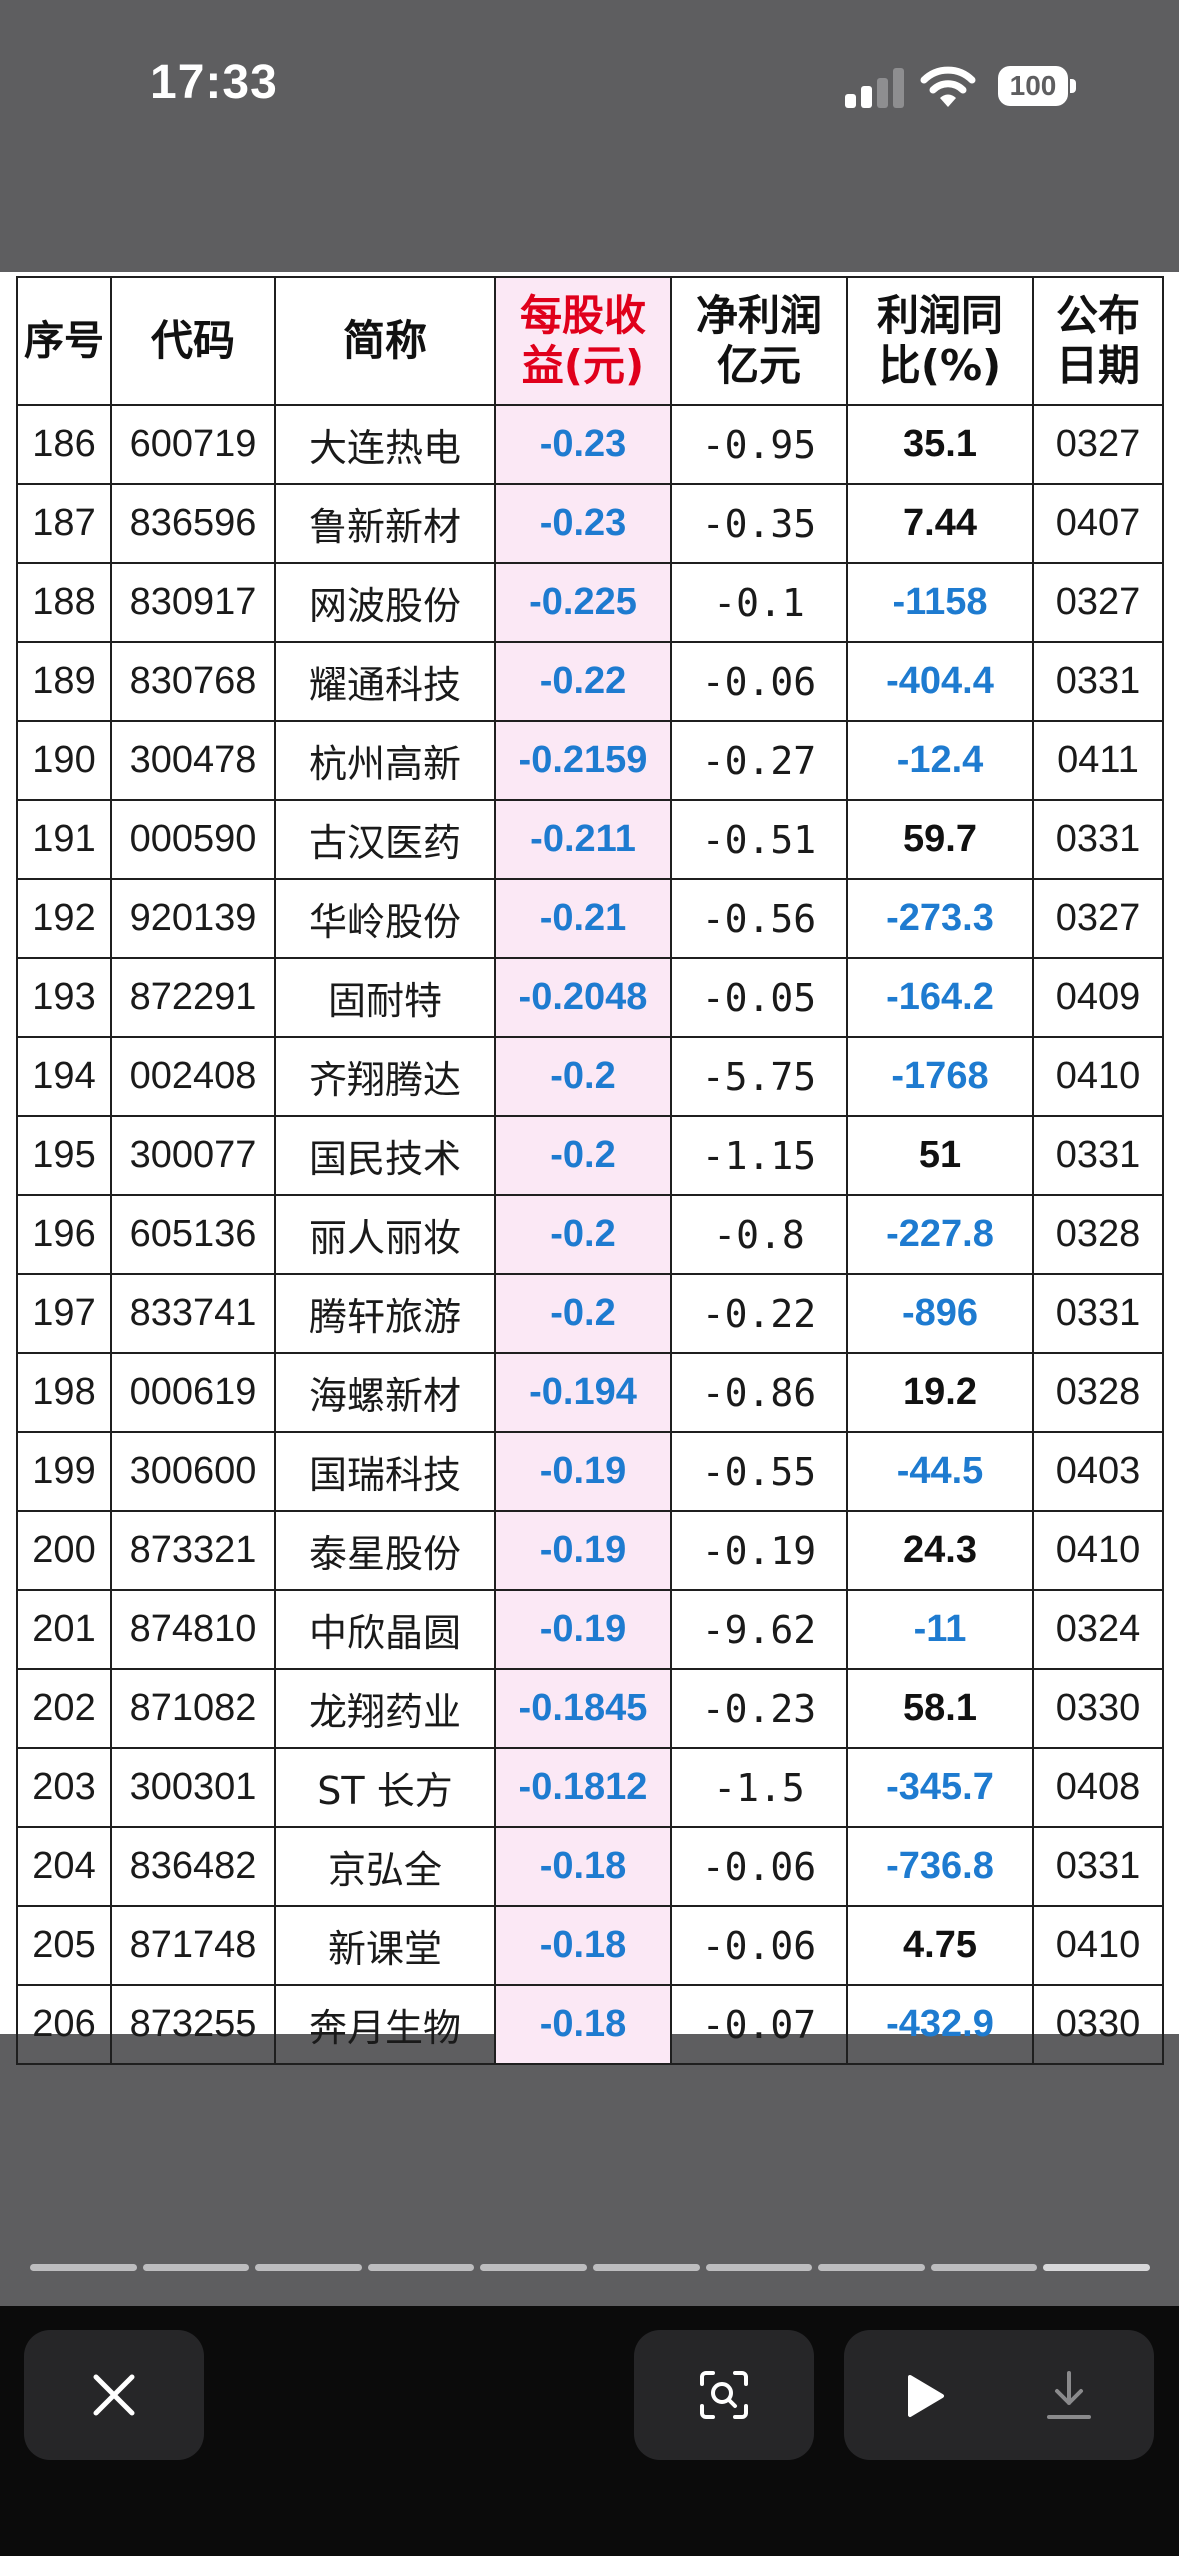  I want to click on play-button, so click(924, 2395).